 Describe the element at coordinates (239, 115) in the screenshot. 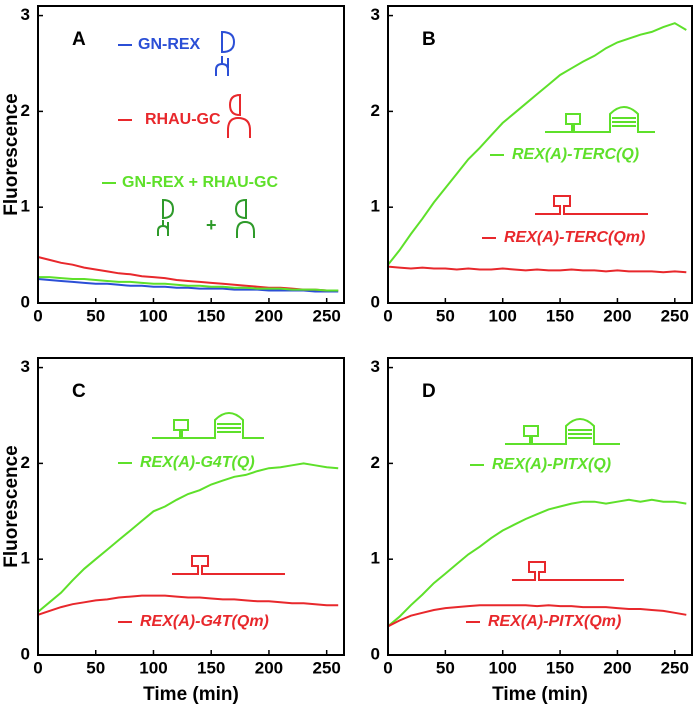

I see `icon-rhau-gc` at that location.